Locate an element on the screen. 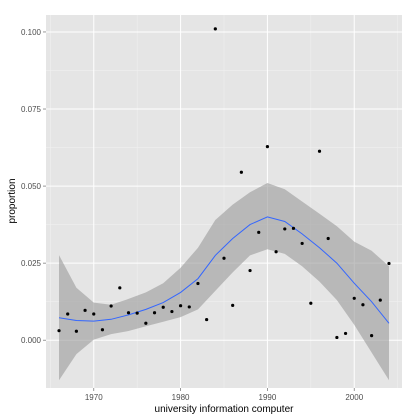 The image size is (420, 420). y-tick-label: 0.000 is located at coordinates (31, 340).